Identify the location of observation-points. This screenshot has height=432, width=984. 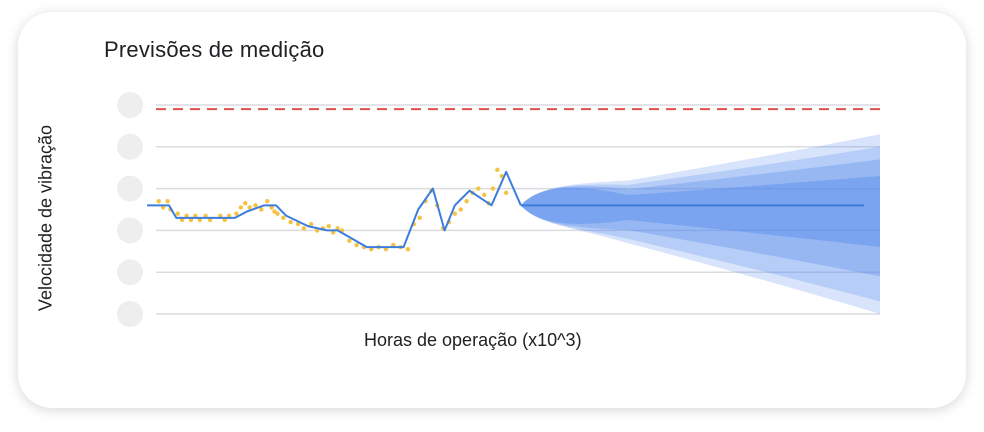
(332, 209).